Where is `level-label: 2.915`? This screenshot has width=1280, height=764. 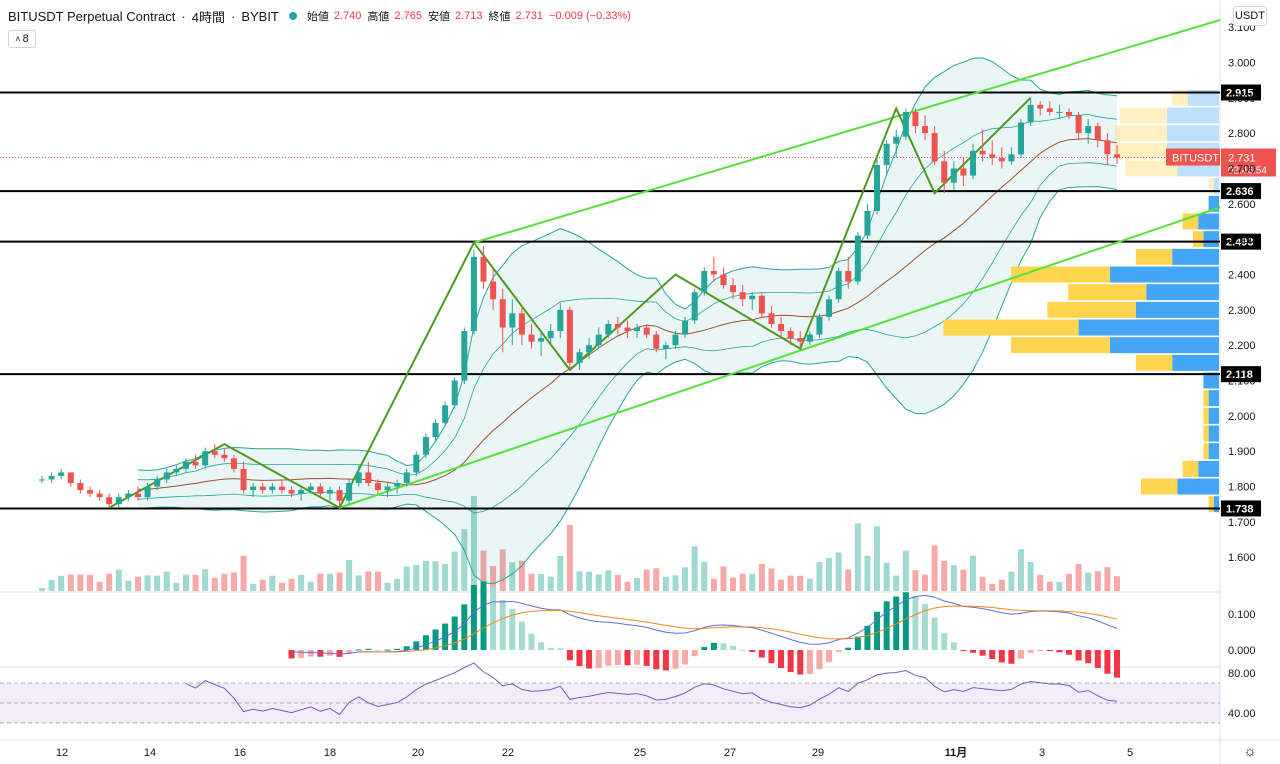 level-label: 2.915 is located at coordinates (1240, 94).